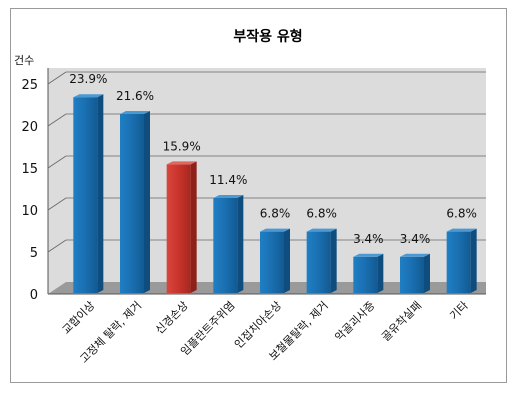  I want to click on y-axis-unit-label: 건수, so click(24, 60).